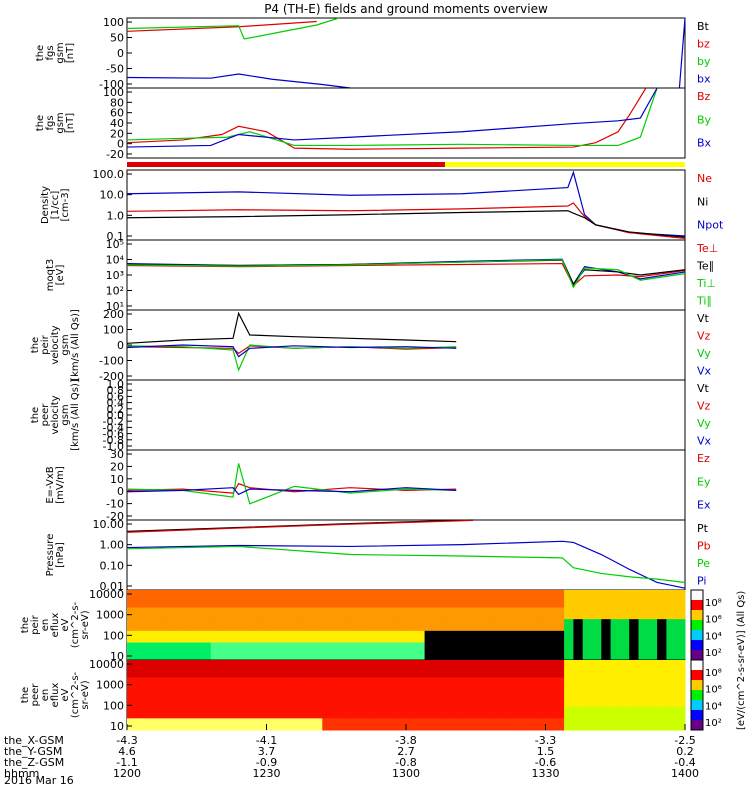 The height and width of the screenshot is (800, 750). What do you see at coordinates (40, 53) in the screenshot?
I see `y-axis-label: the` at bounding box center [40, 53].